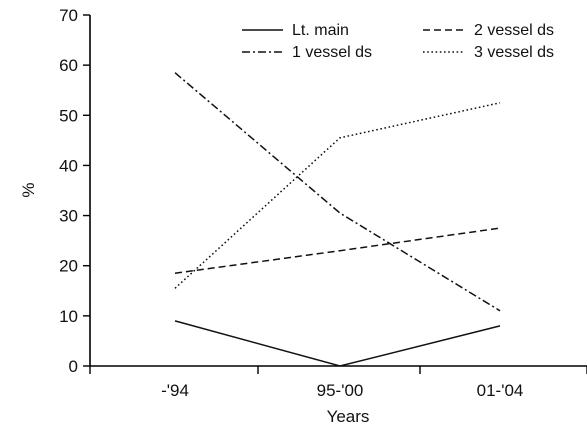  Describe the element at coordinates (340, 390) in the screenshot. I see `x-tick-label: 95-'00` at that location.